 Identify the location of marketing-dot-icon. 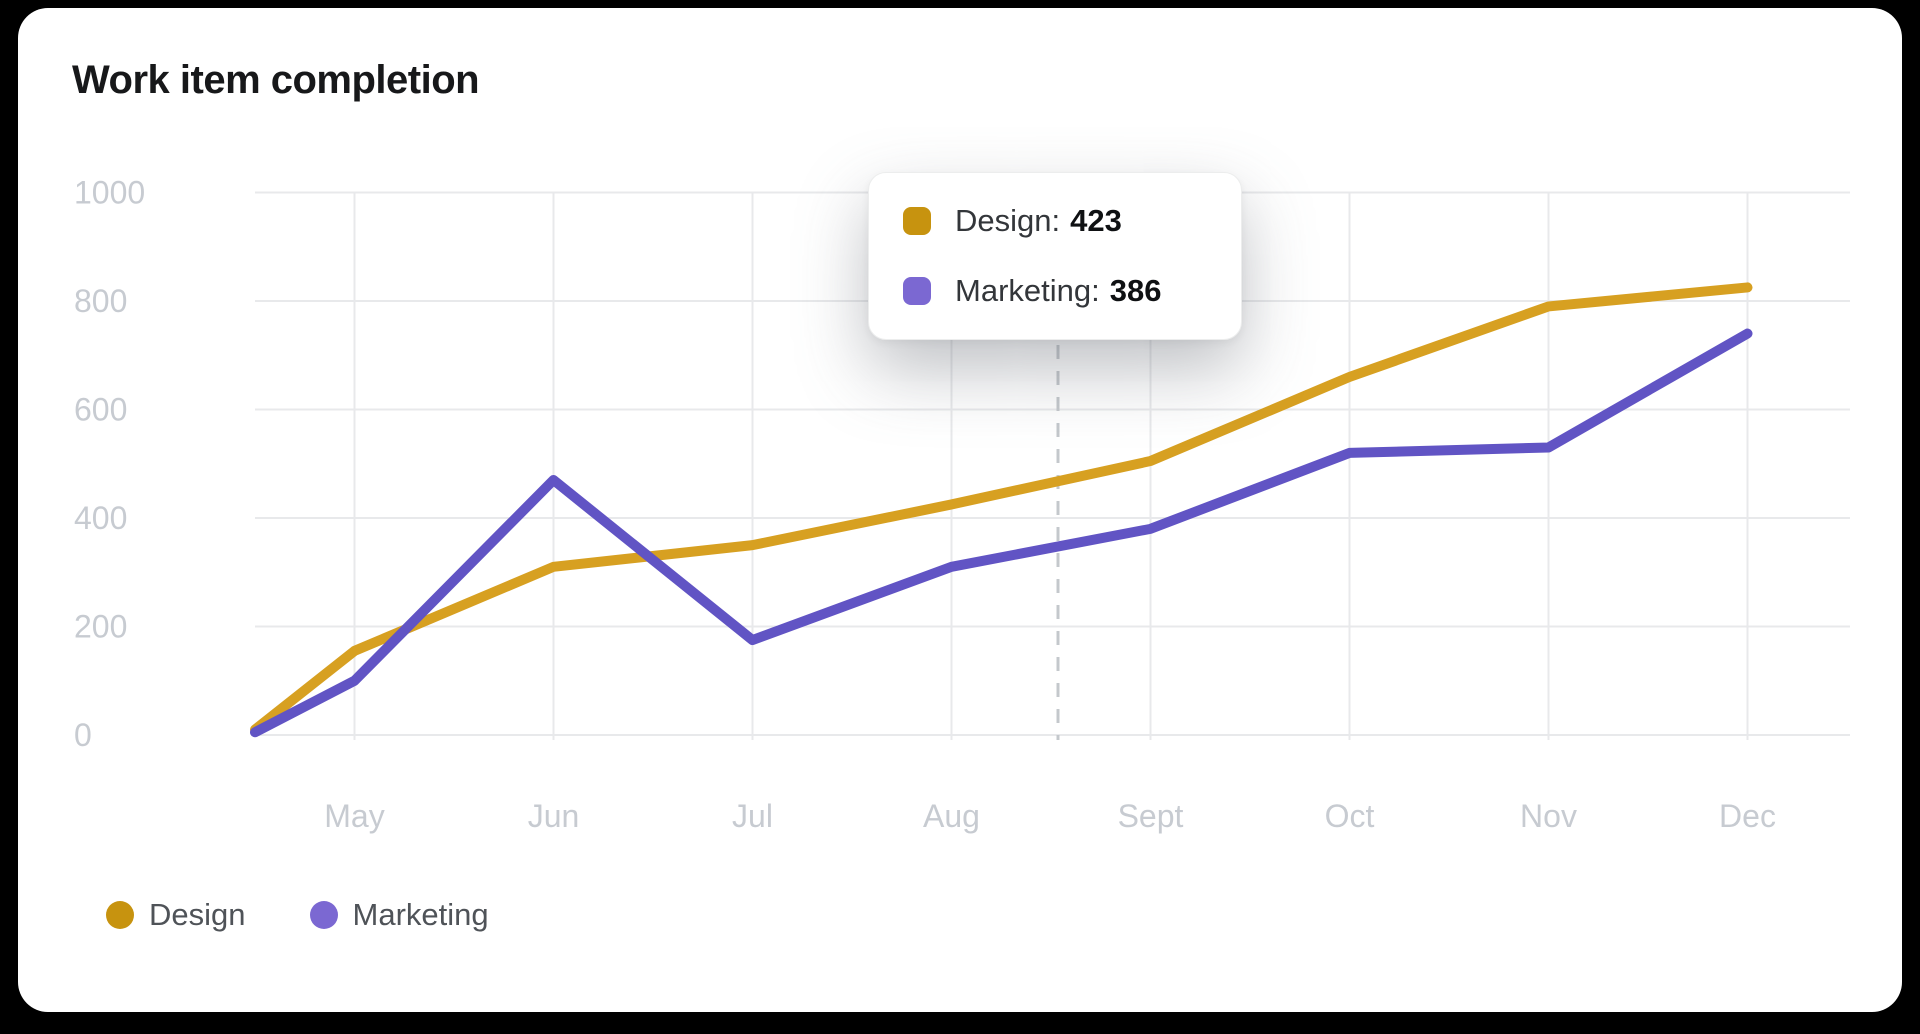
(323, 915).